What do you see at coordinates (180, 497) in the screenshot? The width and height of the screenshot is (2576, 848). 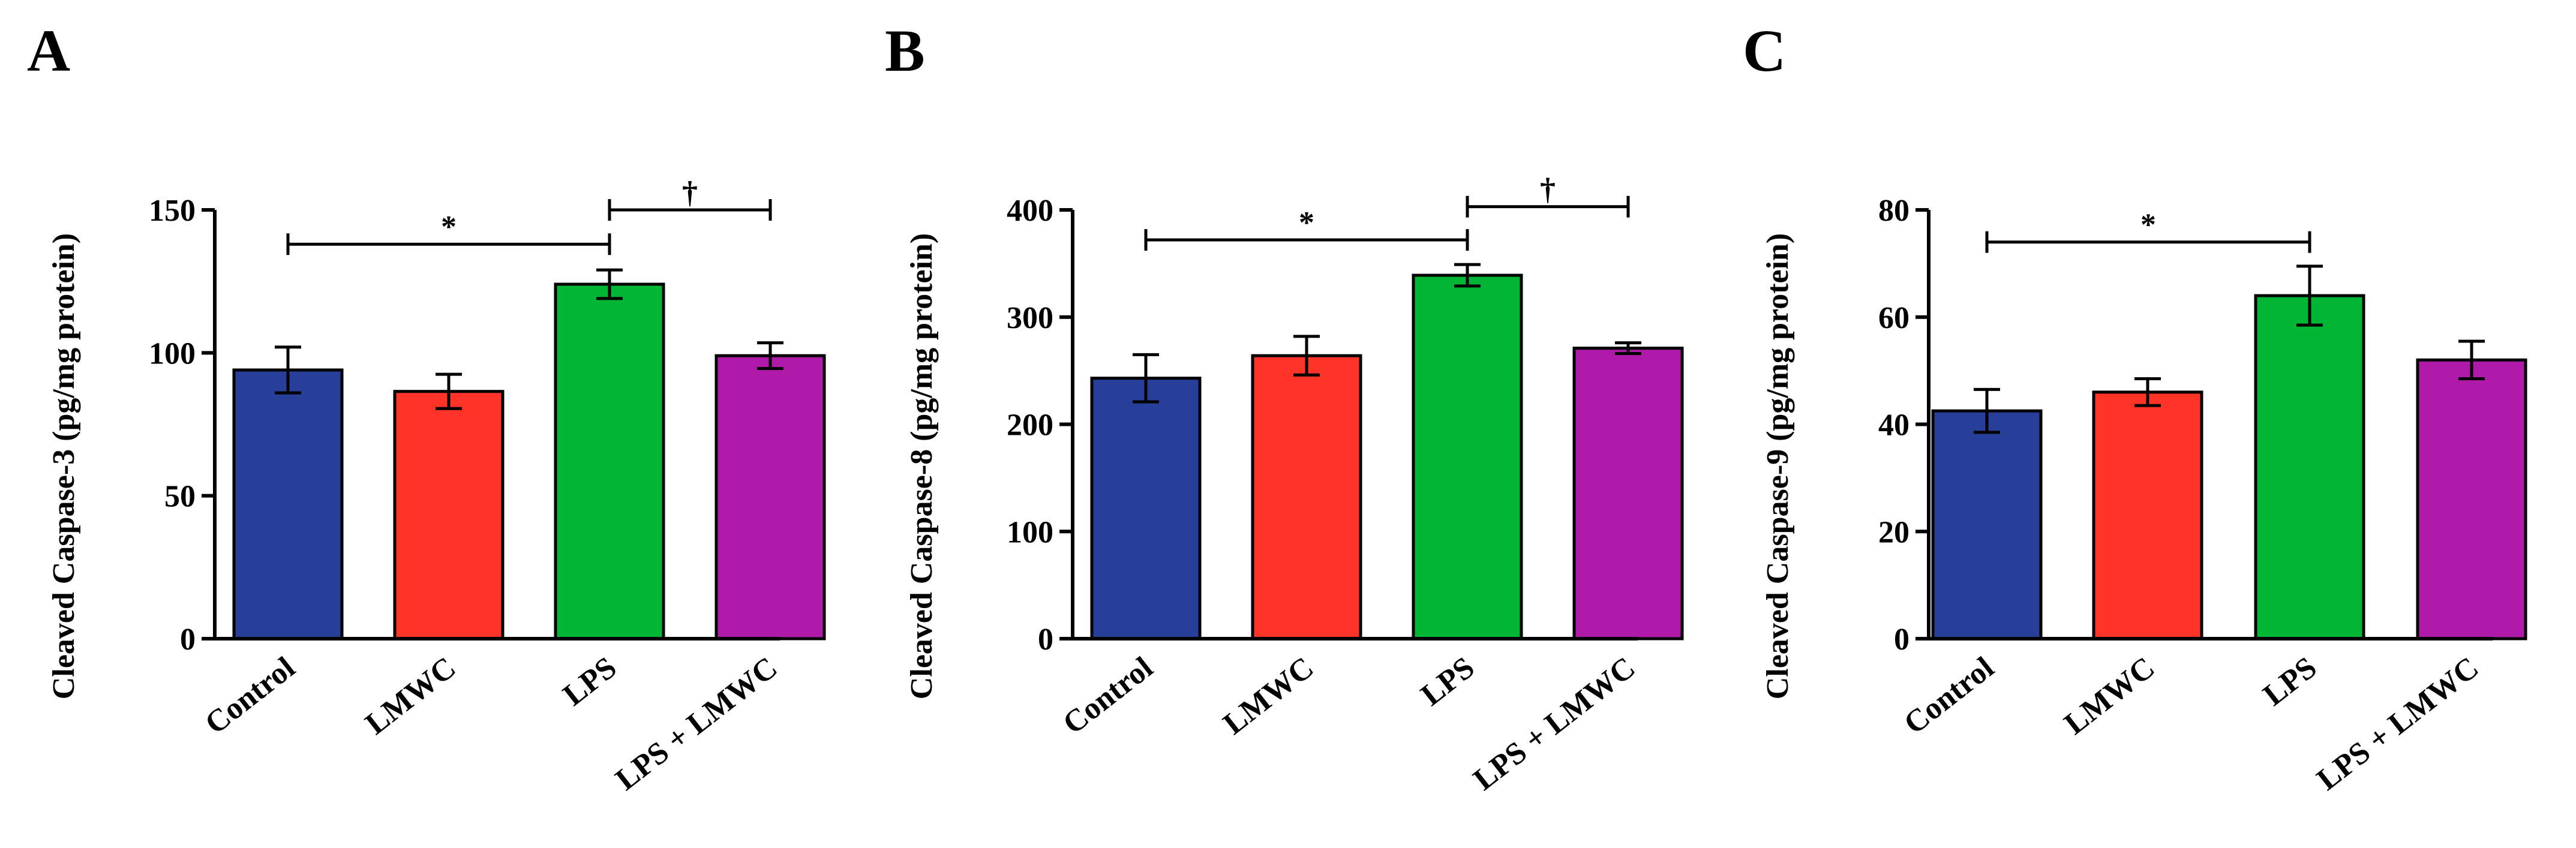 I see `y-tick-label: 50` at bounding box center [180, 497].